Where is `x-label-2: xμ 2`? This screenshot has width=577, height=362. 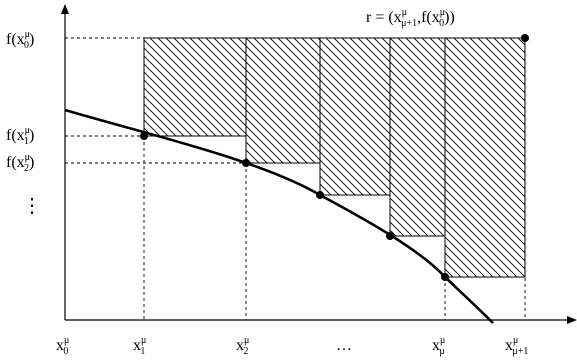 x-label-2: xμ 2 is located at coordinates (242, 346).